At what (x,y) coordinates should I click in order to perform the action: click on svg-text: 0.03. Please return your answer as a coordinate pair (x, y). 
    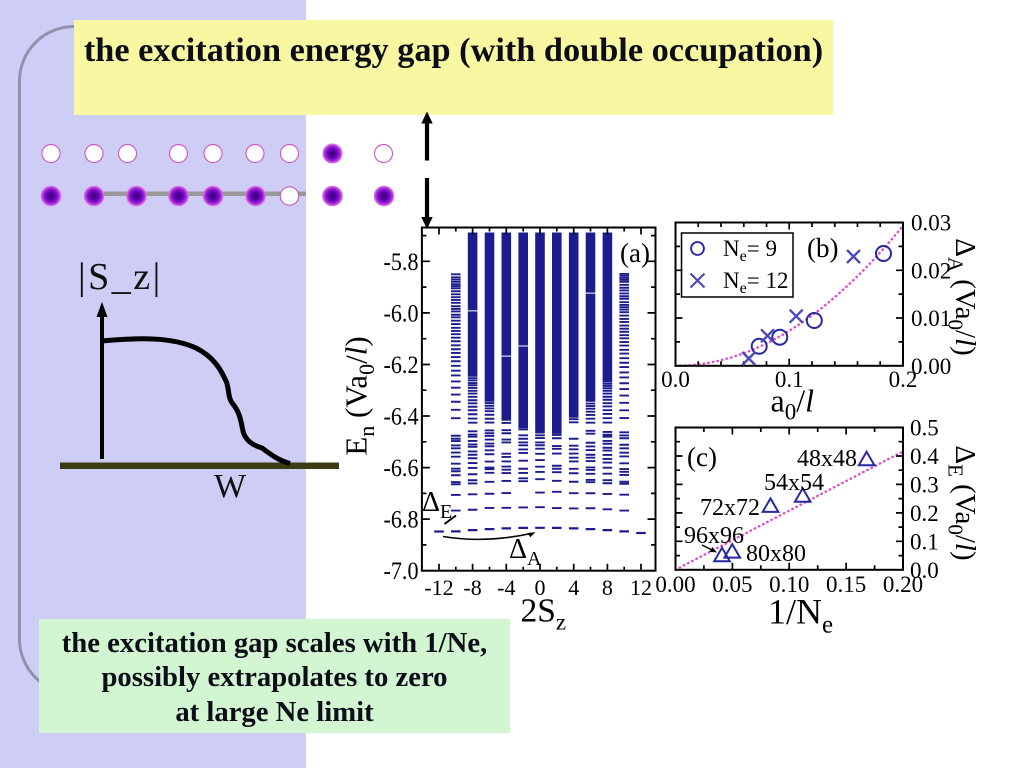
    Looking at the image, I should click on (931, 223).